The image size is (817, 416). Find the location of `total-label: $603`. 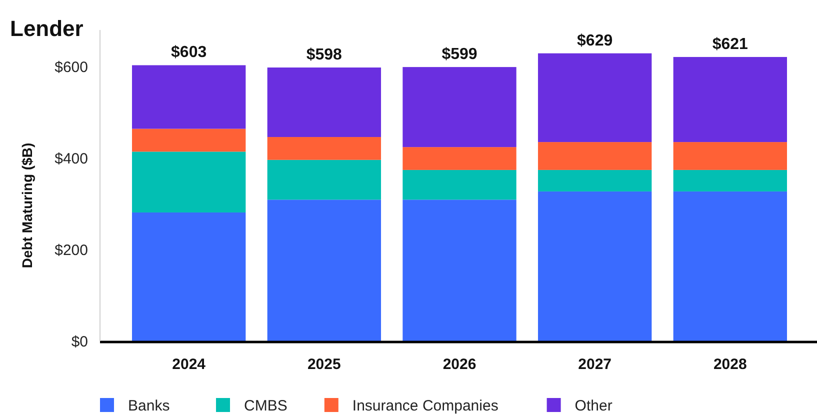

total-label: $603 is located at coordinates (189, 53).